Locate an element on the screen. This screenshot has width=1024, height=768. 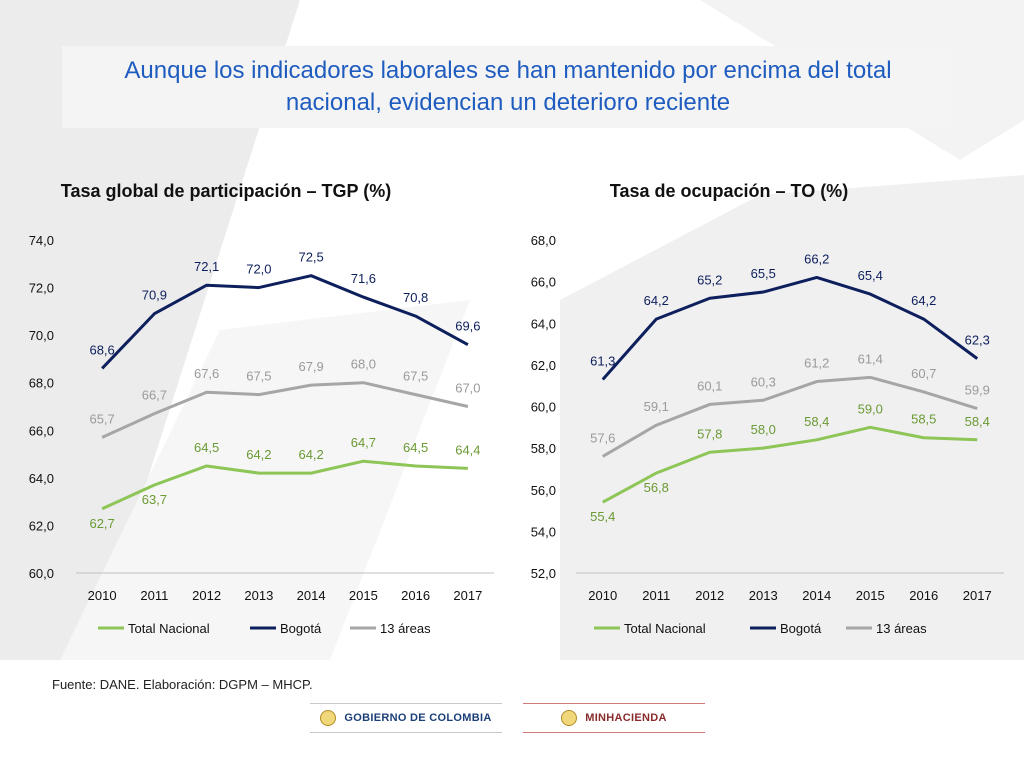
minhacienda-logo: MINHACIENDA is located at coordinates (614, 718).